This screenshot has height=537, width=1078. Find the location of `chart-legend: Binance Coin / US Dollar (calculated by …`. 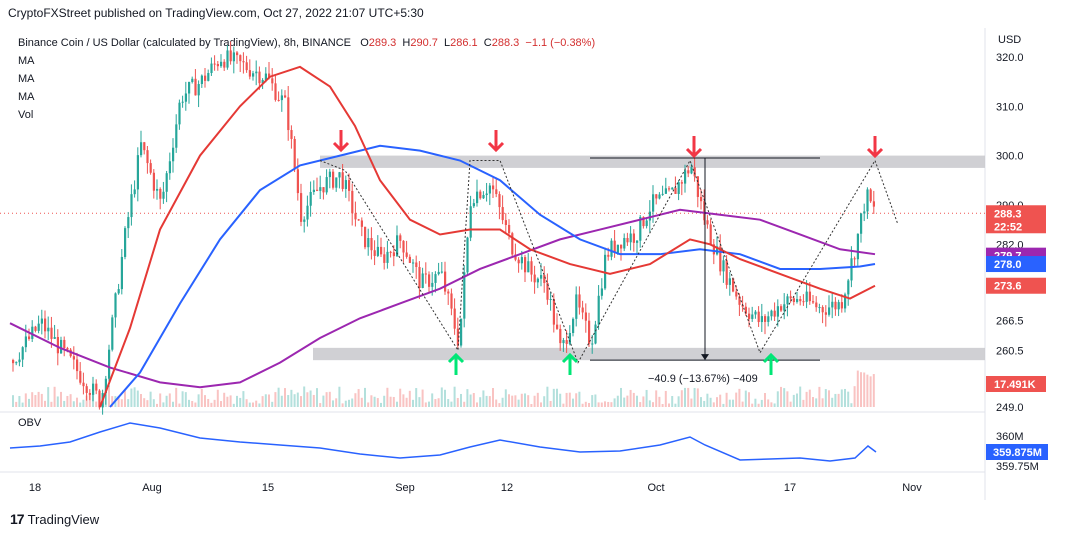

chart-legend: Binance Coin / US Dollar (calculated by … is located at coordinates (306, 79).